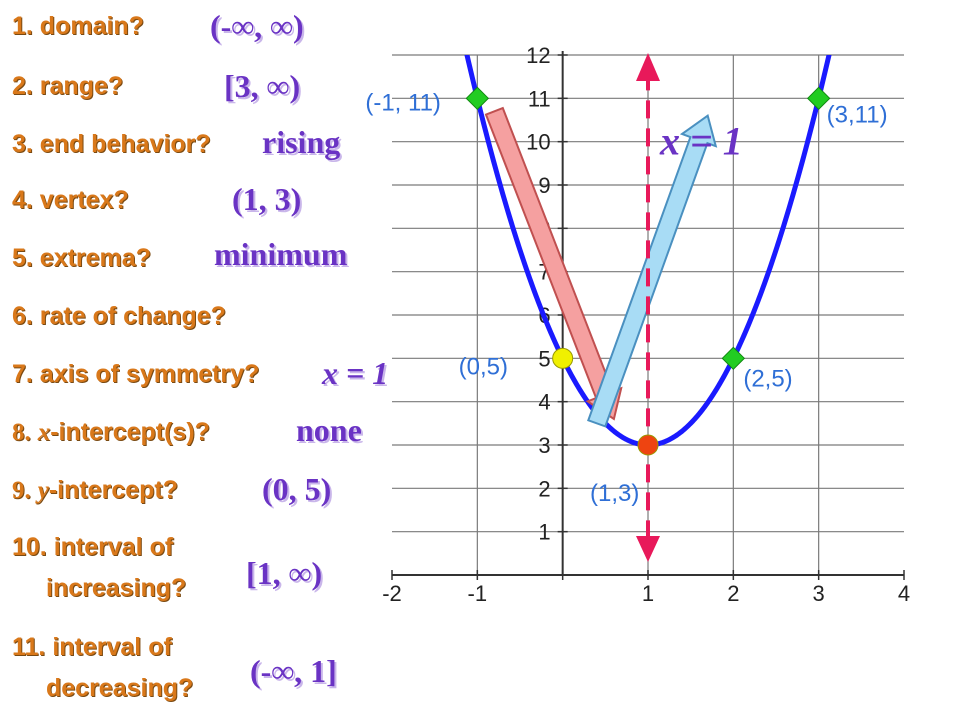 The width and height of the screenshot is (960, 720). Describe the element at coordinates (43, 490) in the screenshot. I see `question-y-intercept-var: y` at that location.